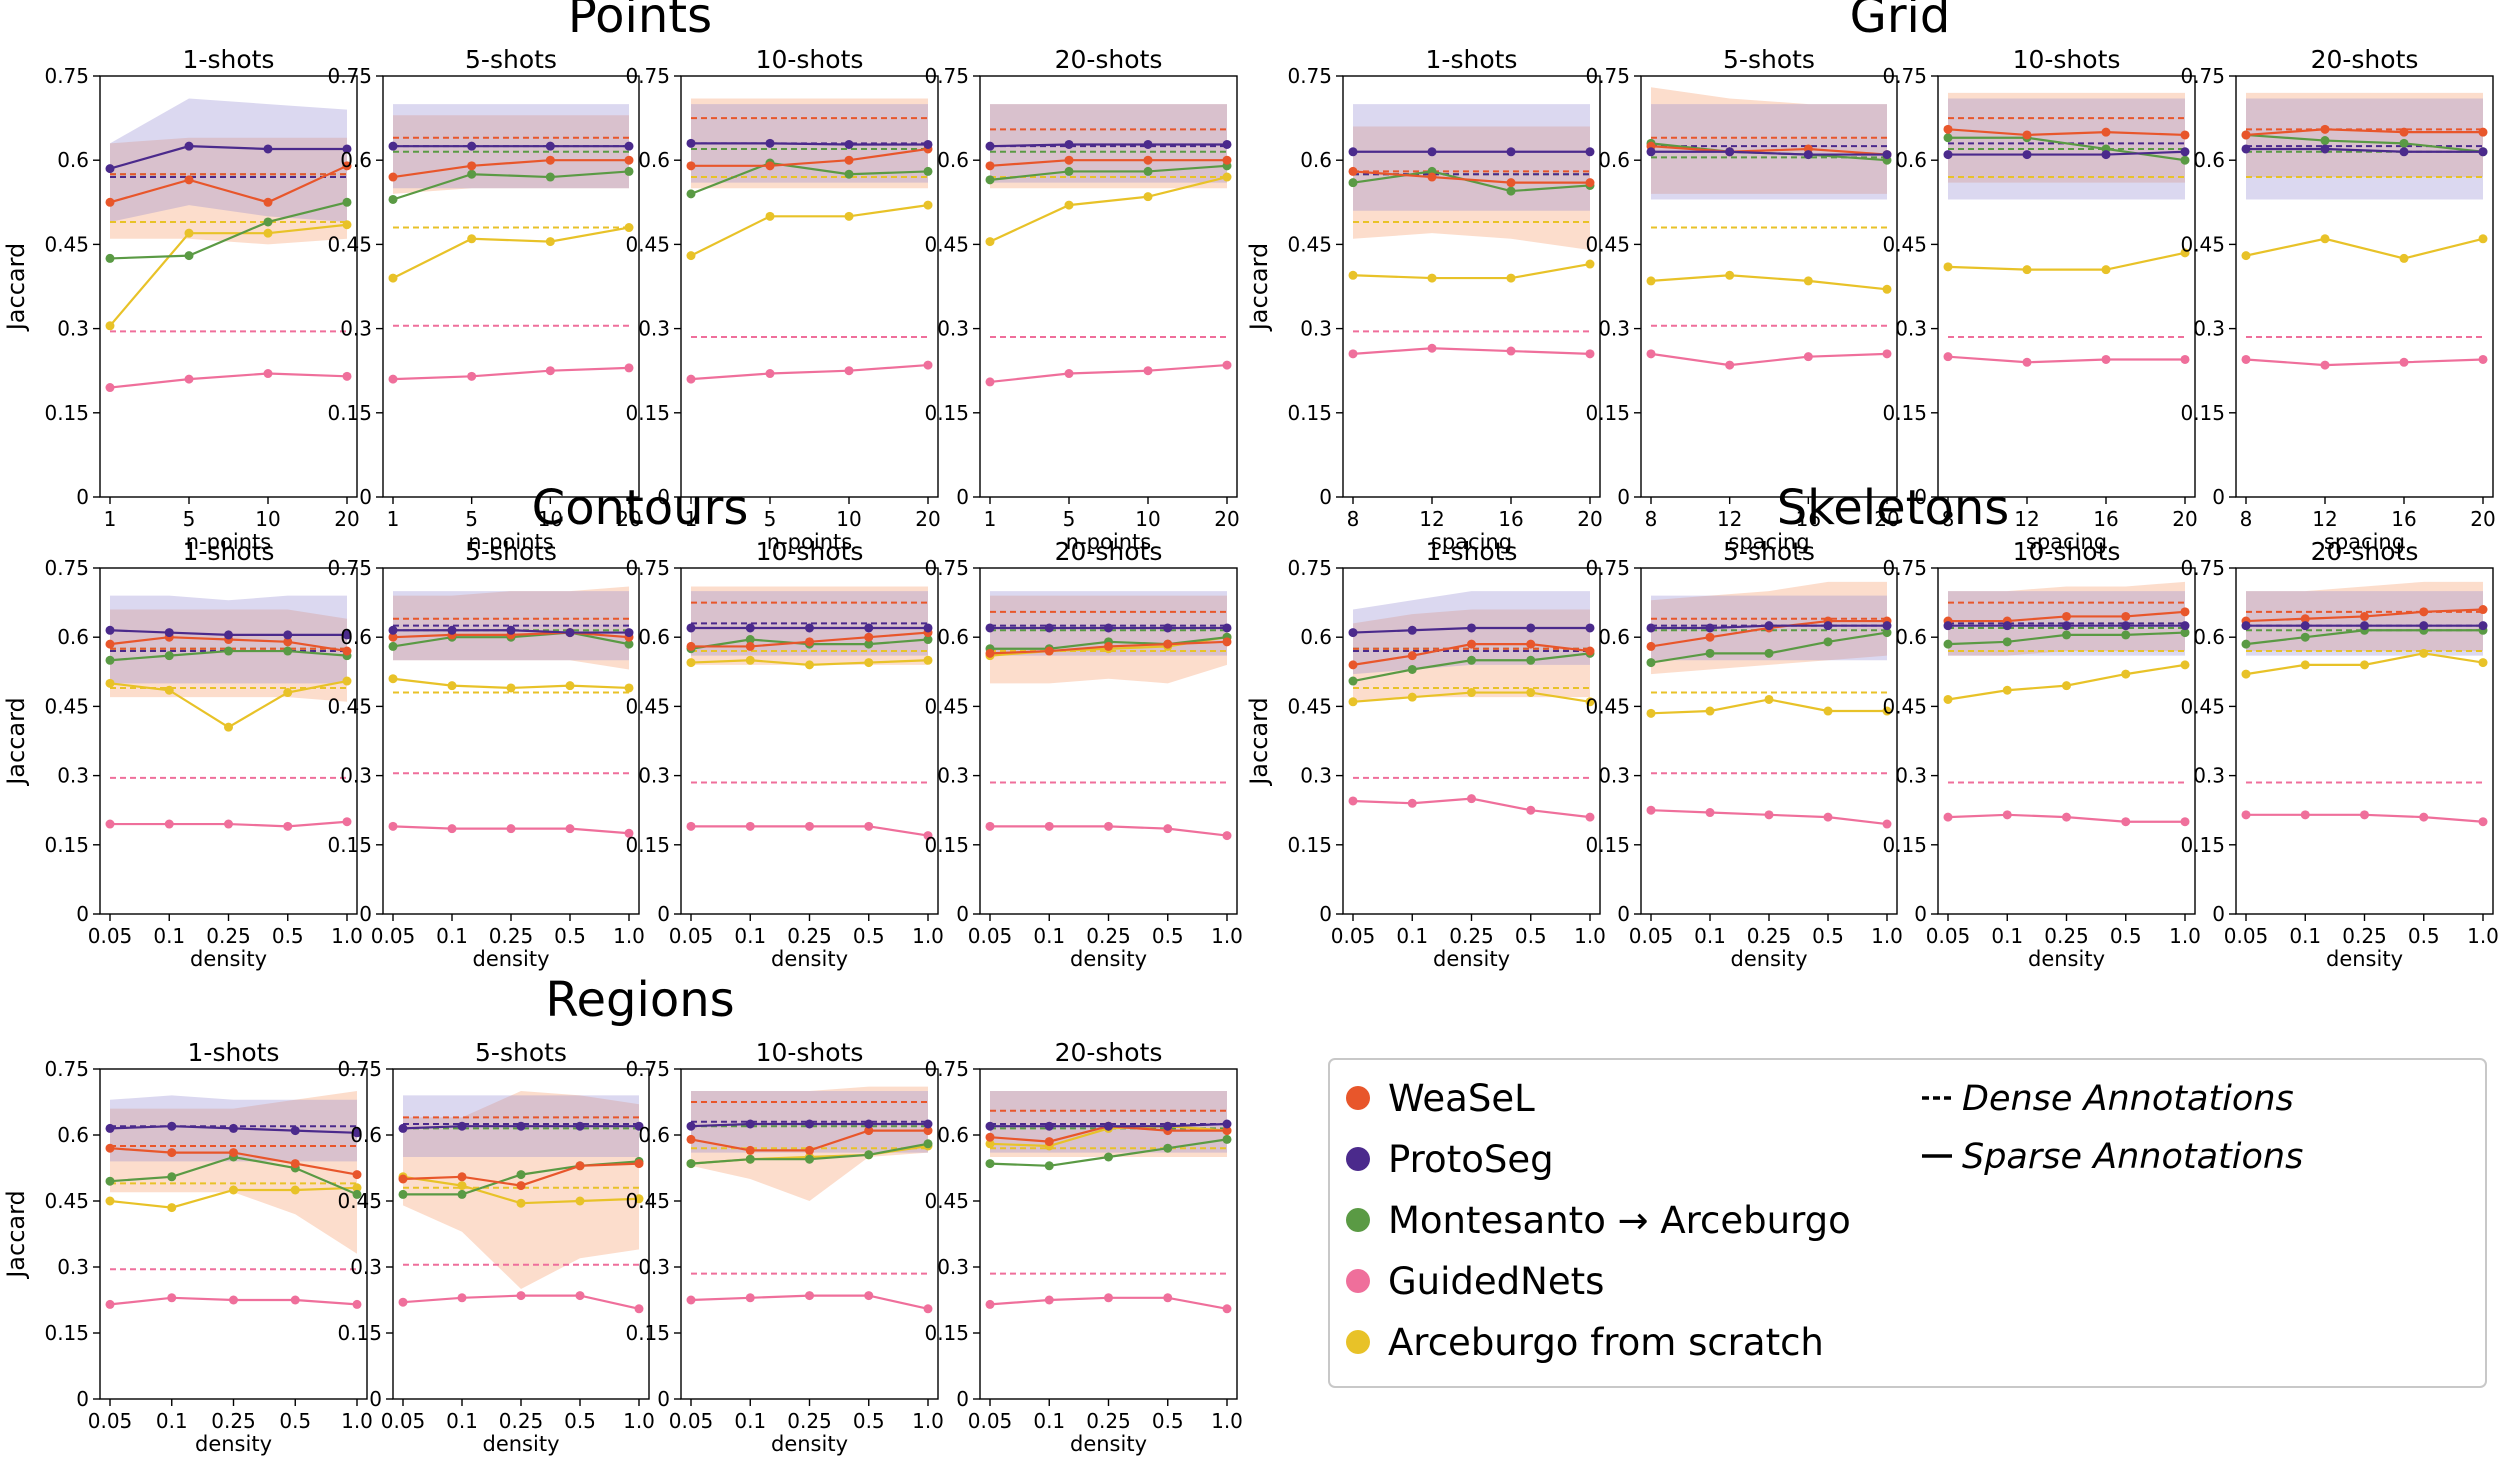 This screenshot has height=1478, width=2500. What do you see at coordinates (521, 1052) in the screenshot?
I see `panel-title: 5-shots` at bounding box center [521, 1052].